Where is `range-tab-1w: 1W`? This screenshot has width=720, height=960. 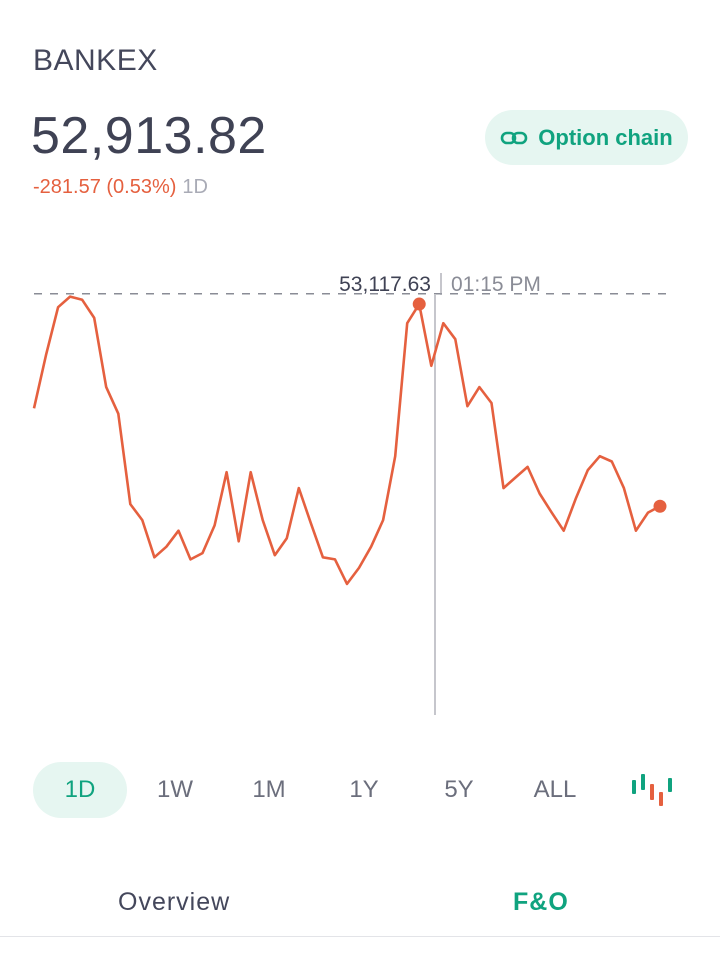
range-tab-1w: 1W is located at coordinates (175, 789).